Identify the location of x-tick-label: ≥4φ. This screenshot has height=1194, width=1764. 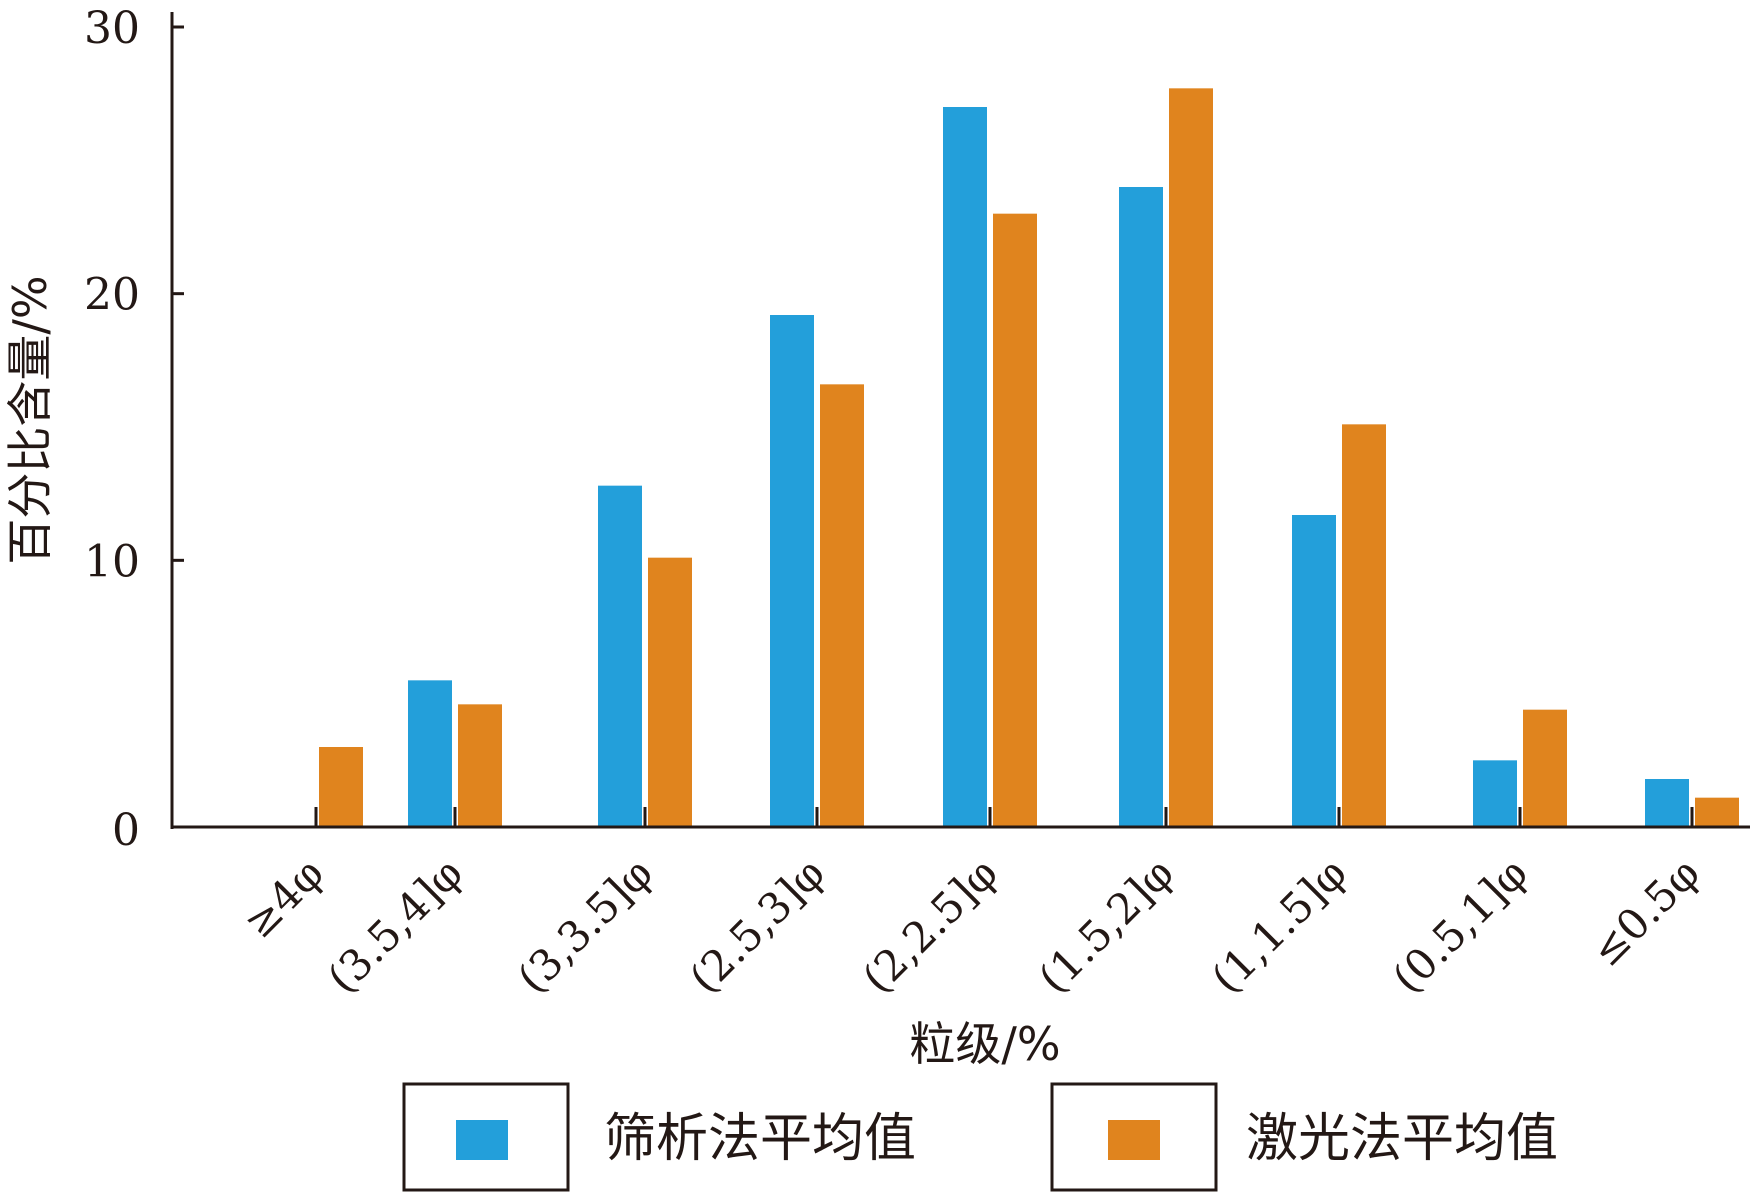
(283, 897).